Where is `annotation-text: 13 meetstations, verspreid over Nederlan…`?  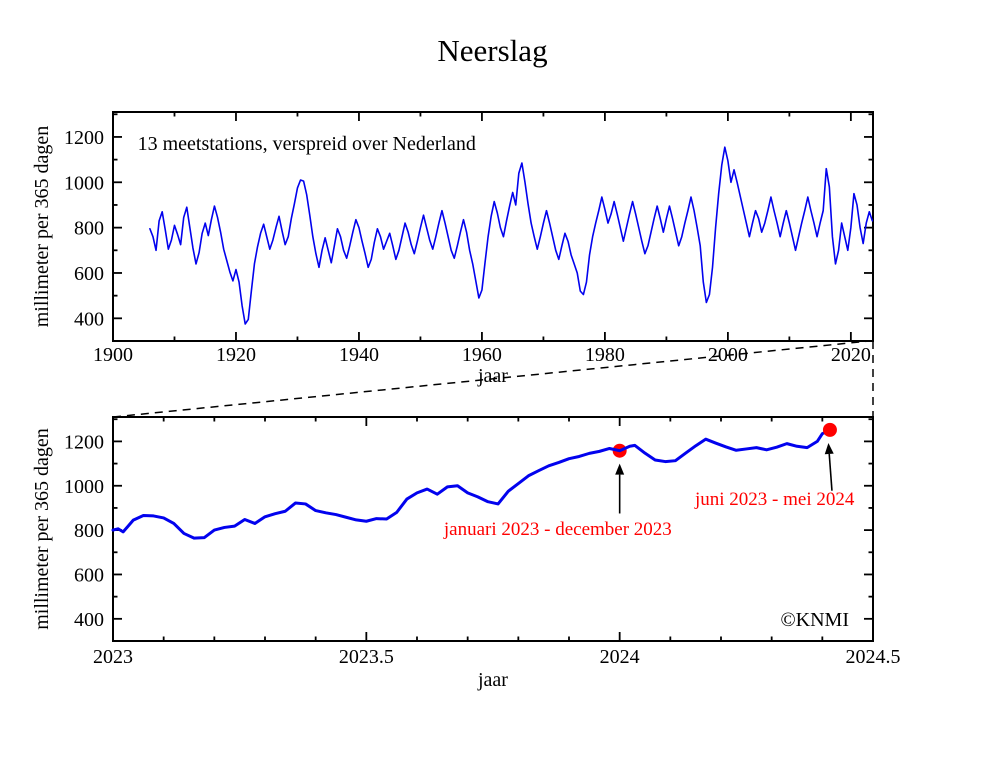
annotation-text: 13 meetstations, verspreid over Nederlan… is located at coordinates (307, 144).